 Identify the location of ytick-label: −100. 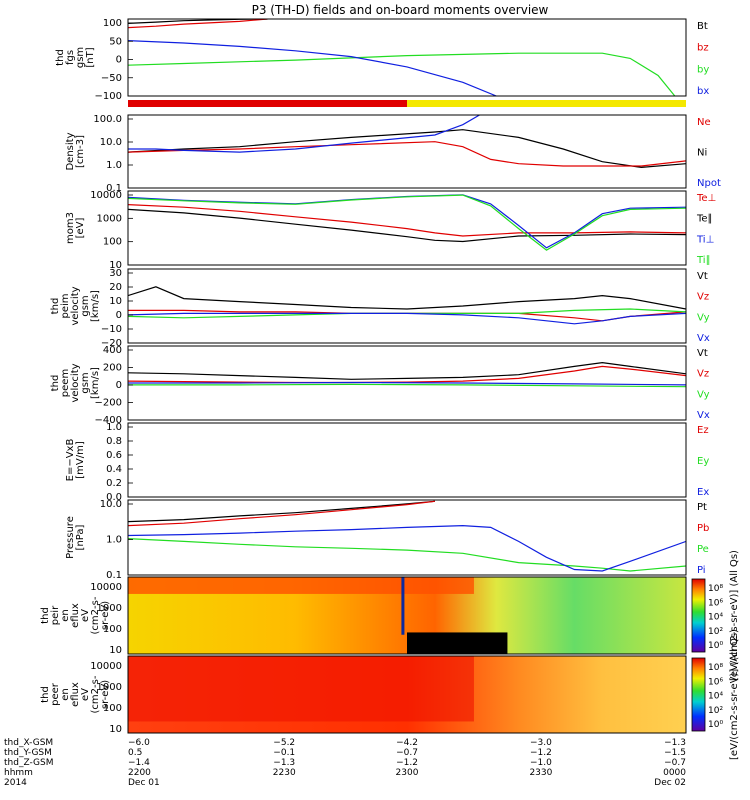
(108, 96).